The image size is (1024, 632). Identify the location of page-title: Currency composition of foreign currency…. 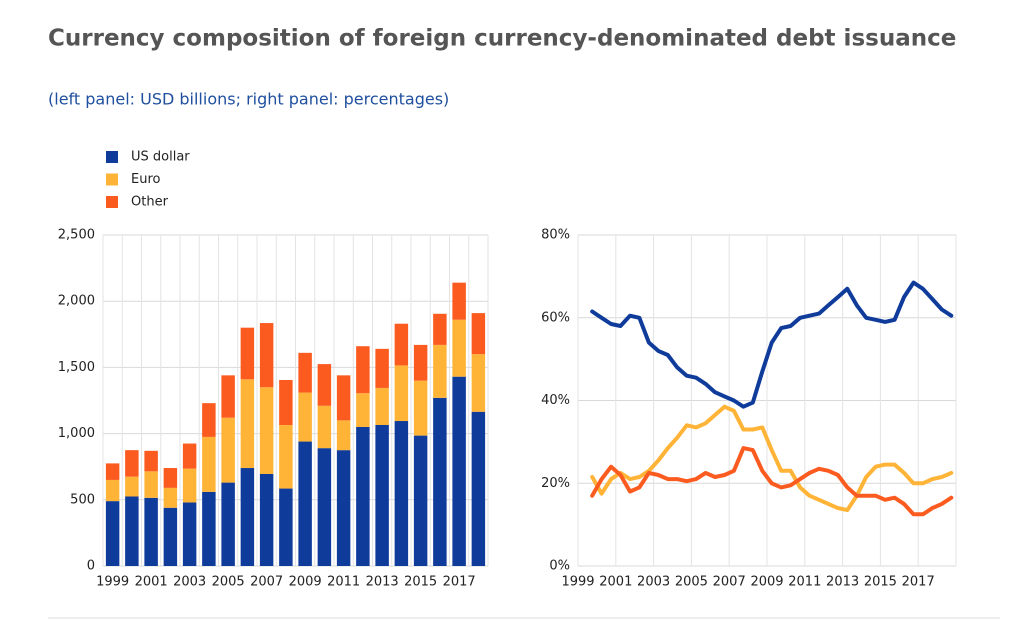
(502, 39).